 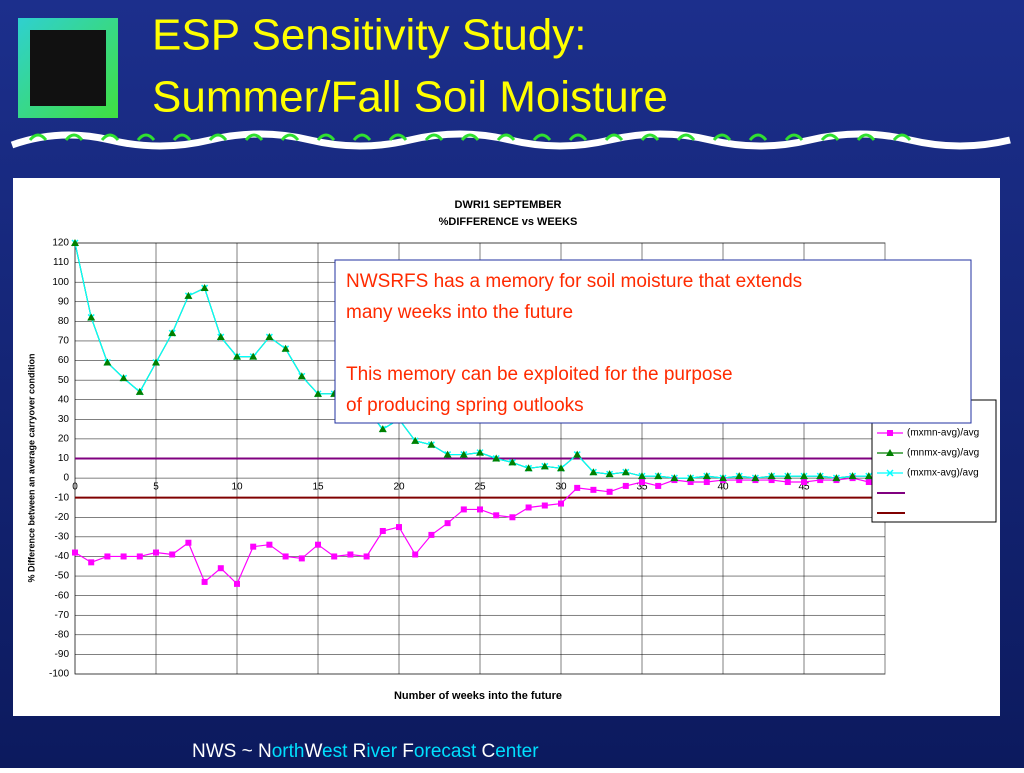 I want to click on y-tick-label: 90, so click(x=64, y=301).